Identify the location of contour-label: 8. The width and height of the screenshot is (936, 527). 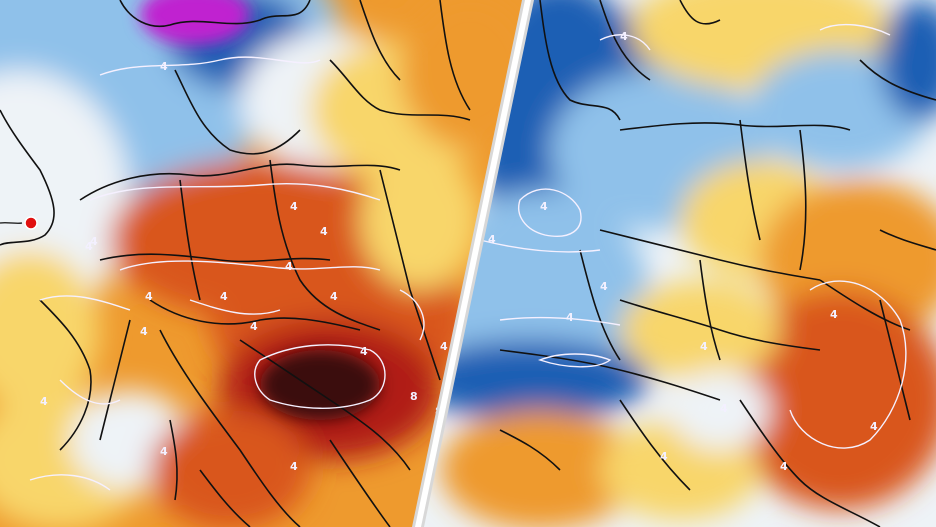
(414, 396).